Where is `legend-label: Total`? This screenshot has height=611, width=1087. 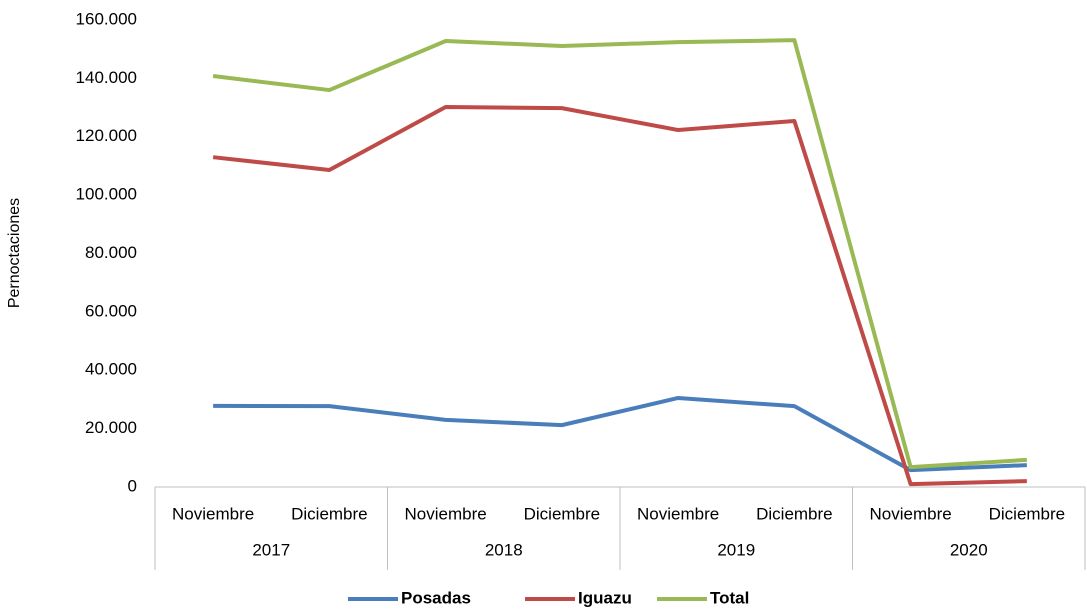
legend-label: Total is located at coordinates (729, 597).